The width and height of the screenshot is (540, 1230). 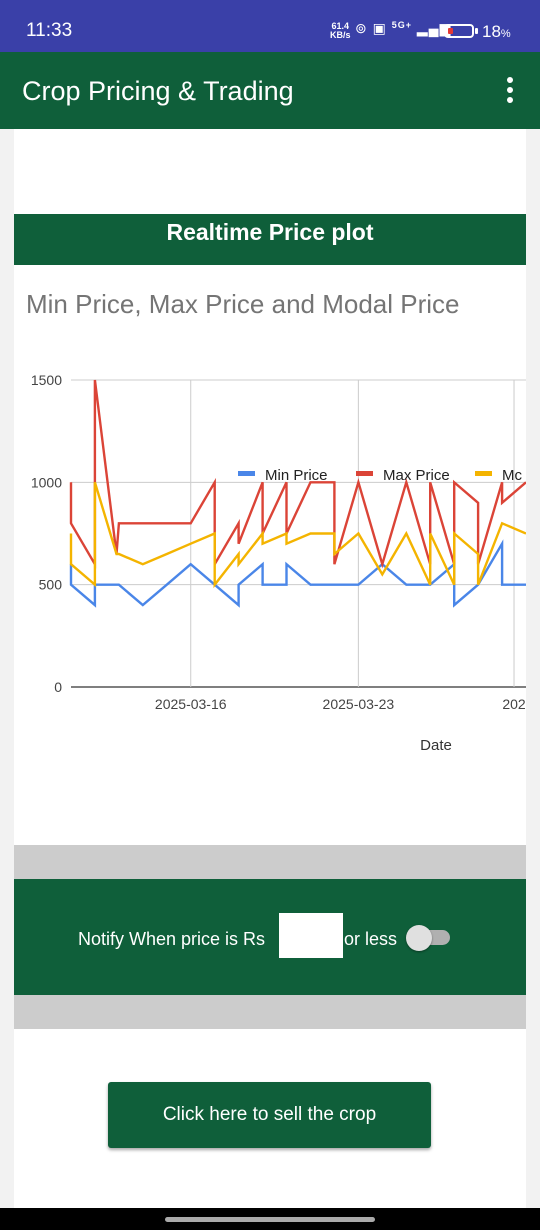 What do you see at coordinates (434, 28) in the screenshot?
I see `signal-icon: ▂▄▆` at bounding box center [434, 28].